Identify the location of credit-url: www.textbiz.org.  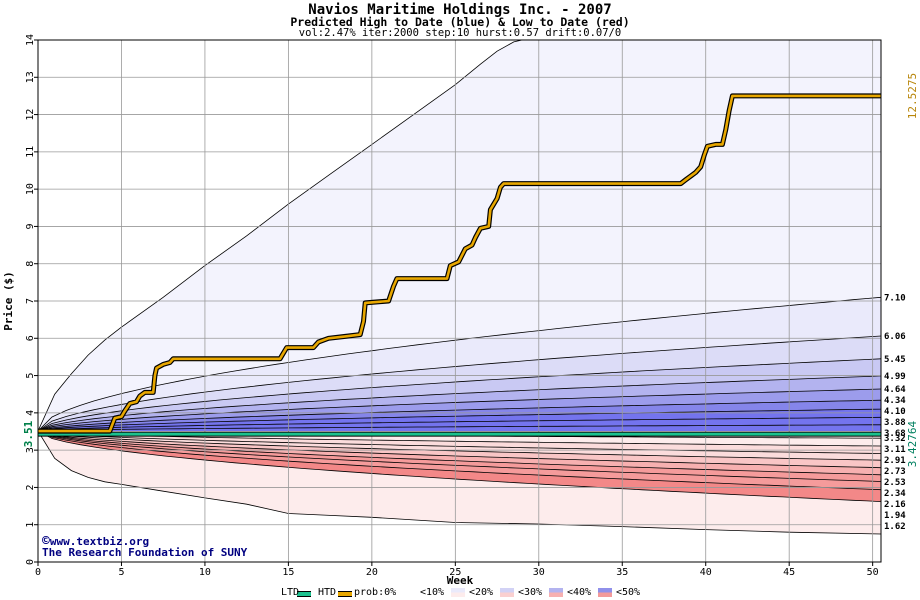
(99, 541).